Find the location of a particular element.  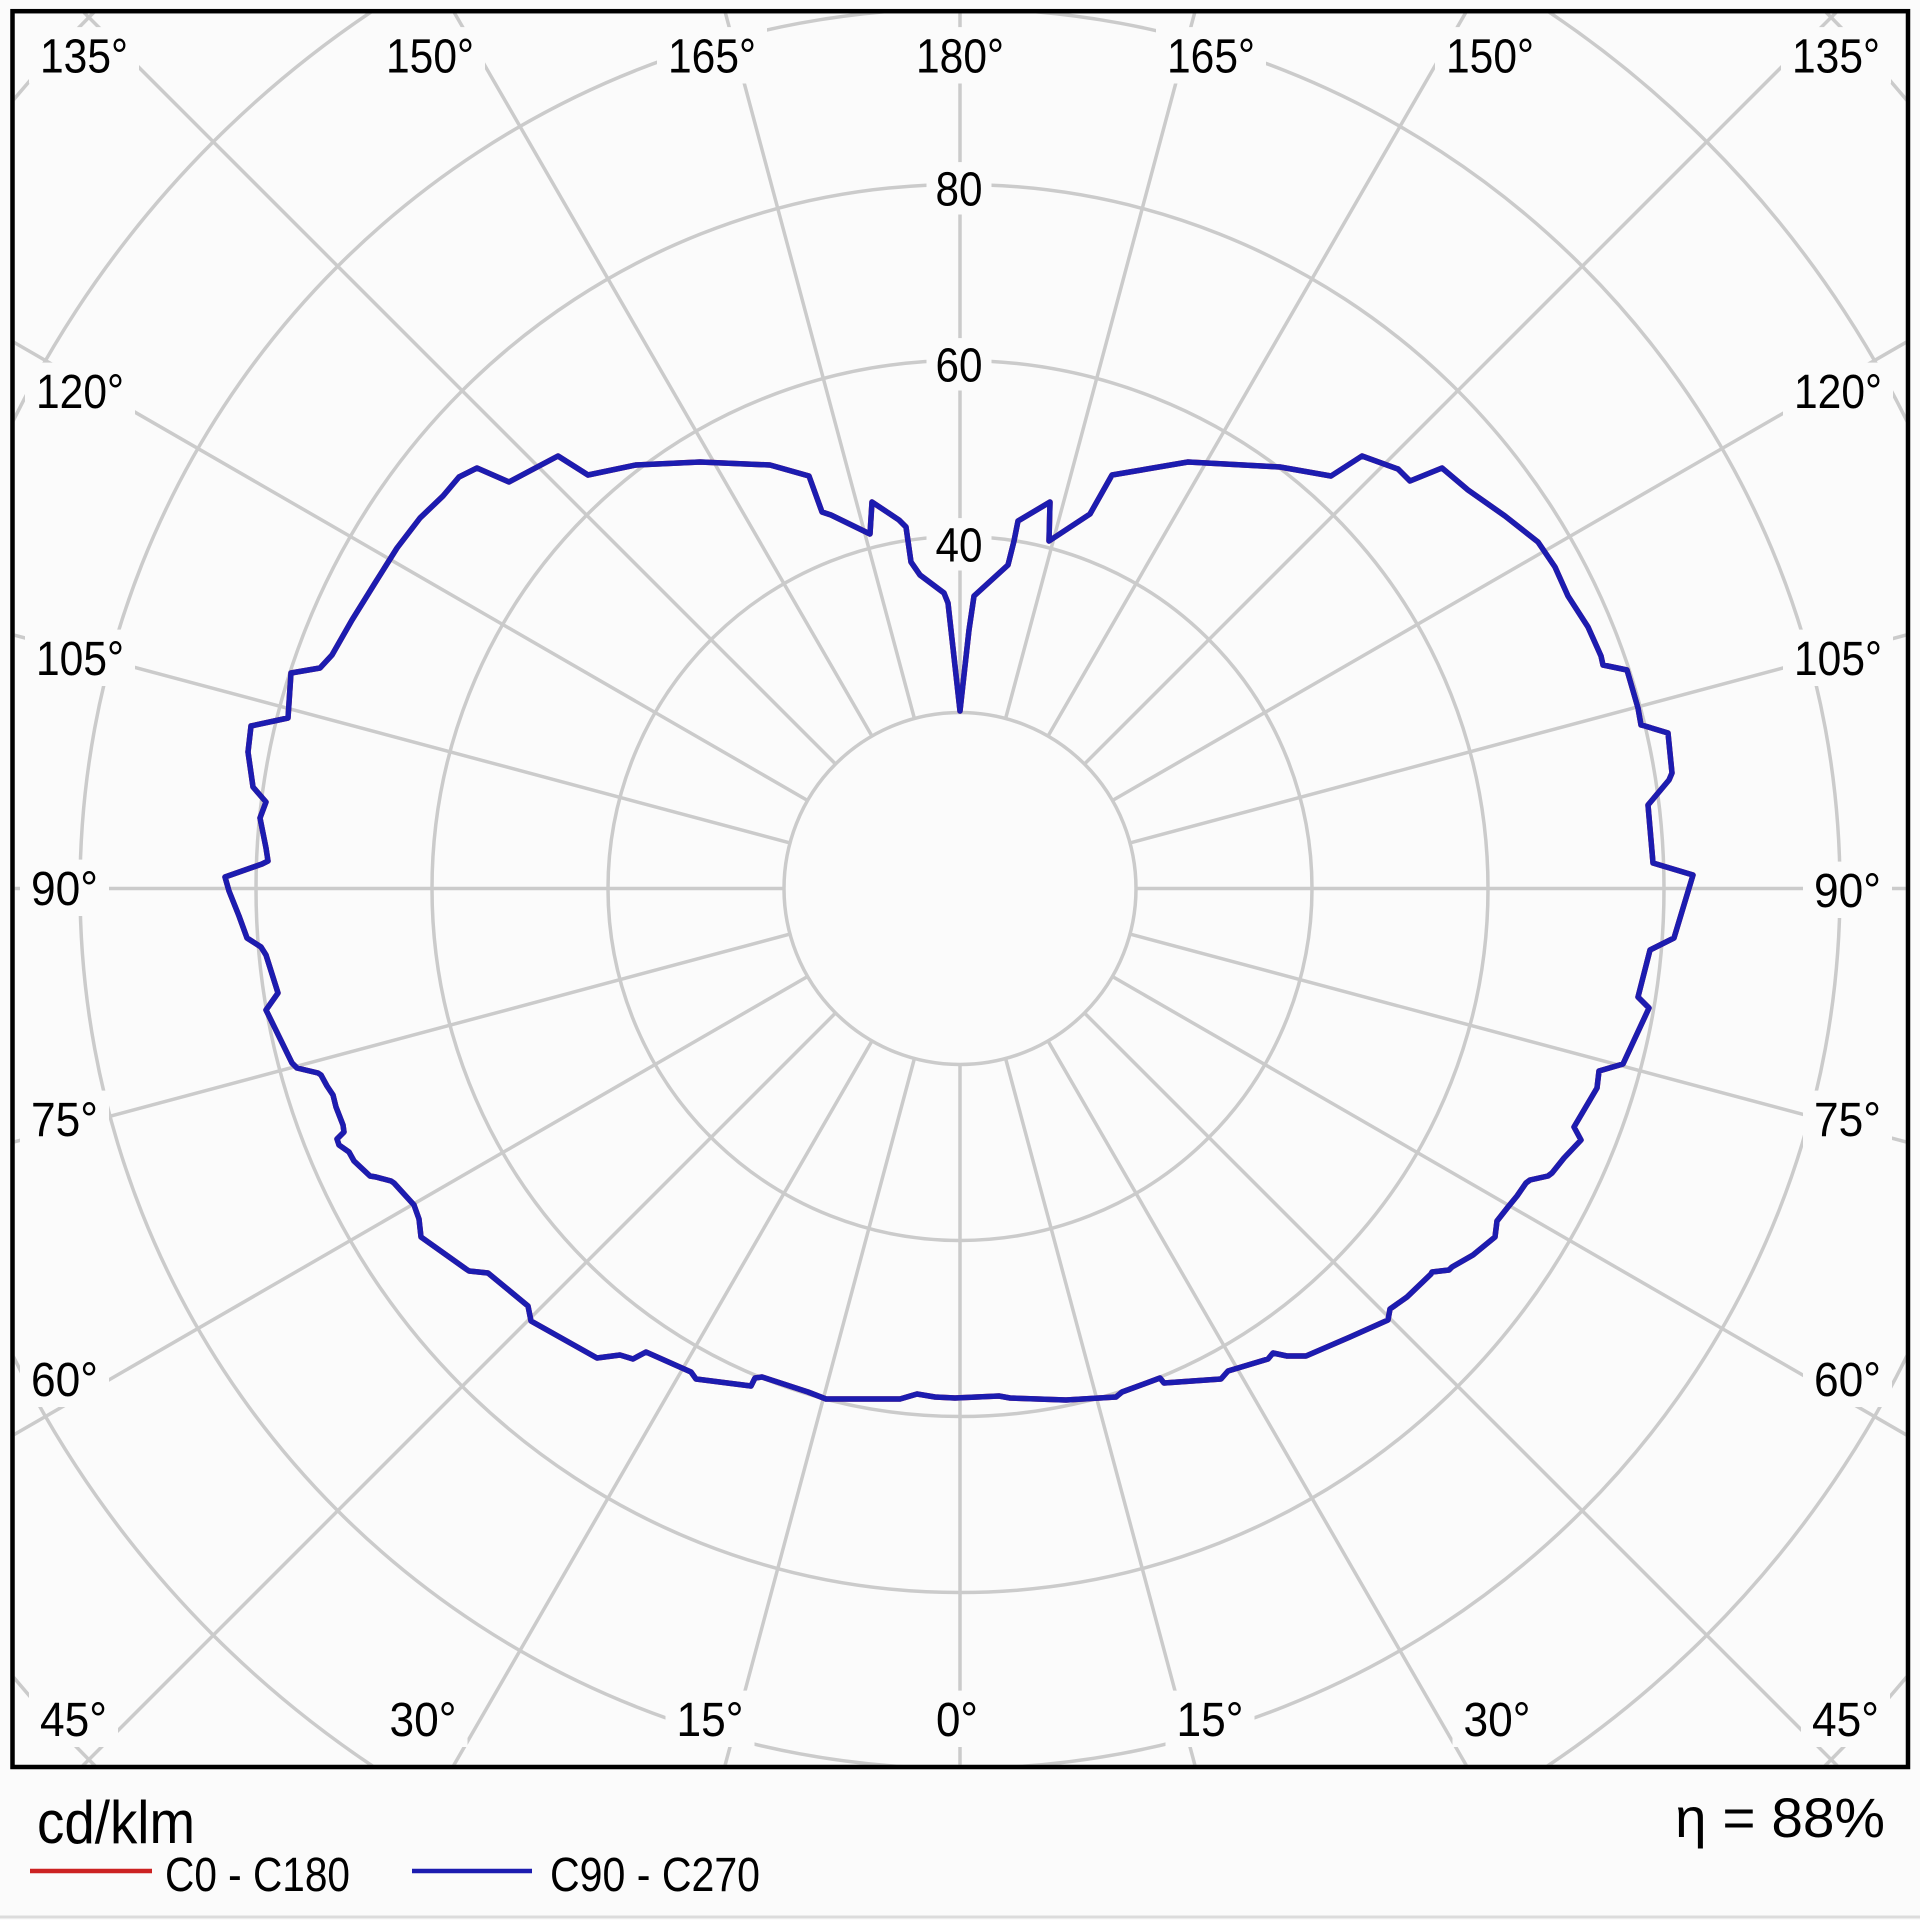

svg-text: 40 is located at coordinates (959, 546).